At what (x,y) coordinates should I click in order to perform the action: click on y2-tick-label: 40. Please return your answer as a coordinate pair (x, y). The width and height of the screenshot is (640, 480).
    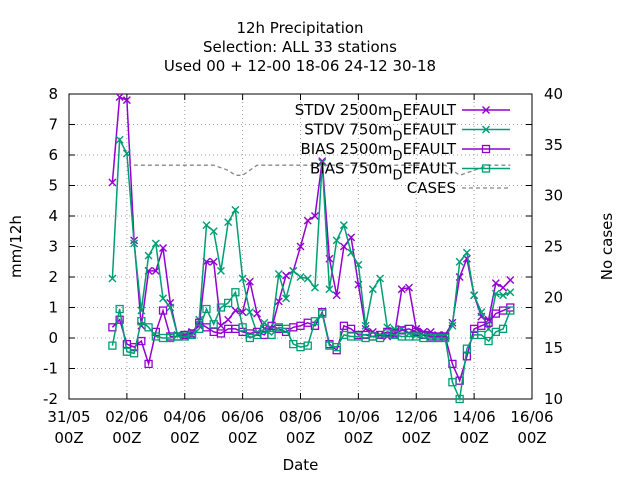
    Looking at the image, I should click on (553, 94).